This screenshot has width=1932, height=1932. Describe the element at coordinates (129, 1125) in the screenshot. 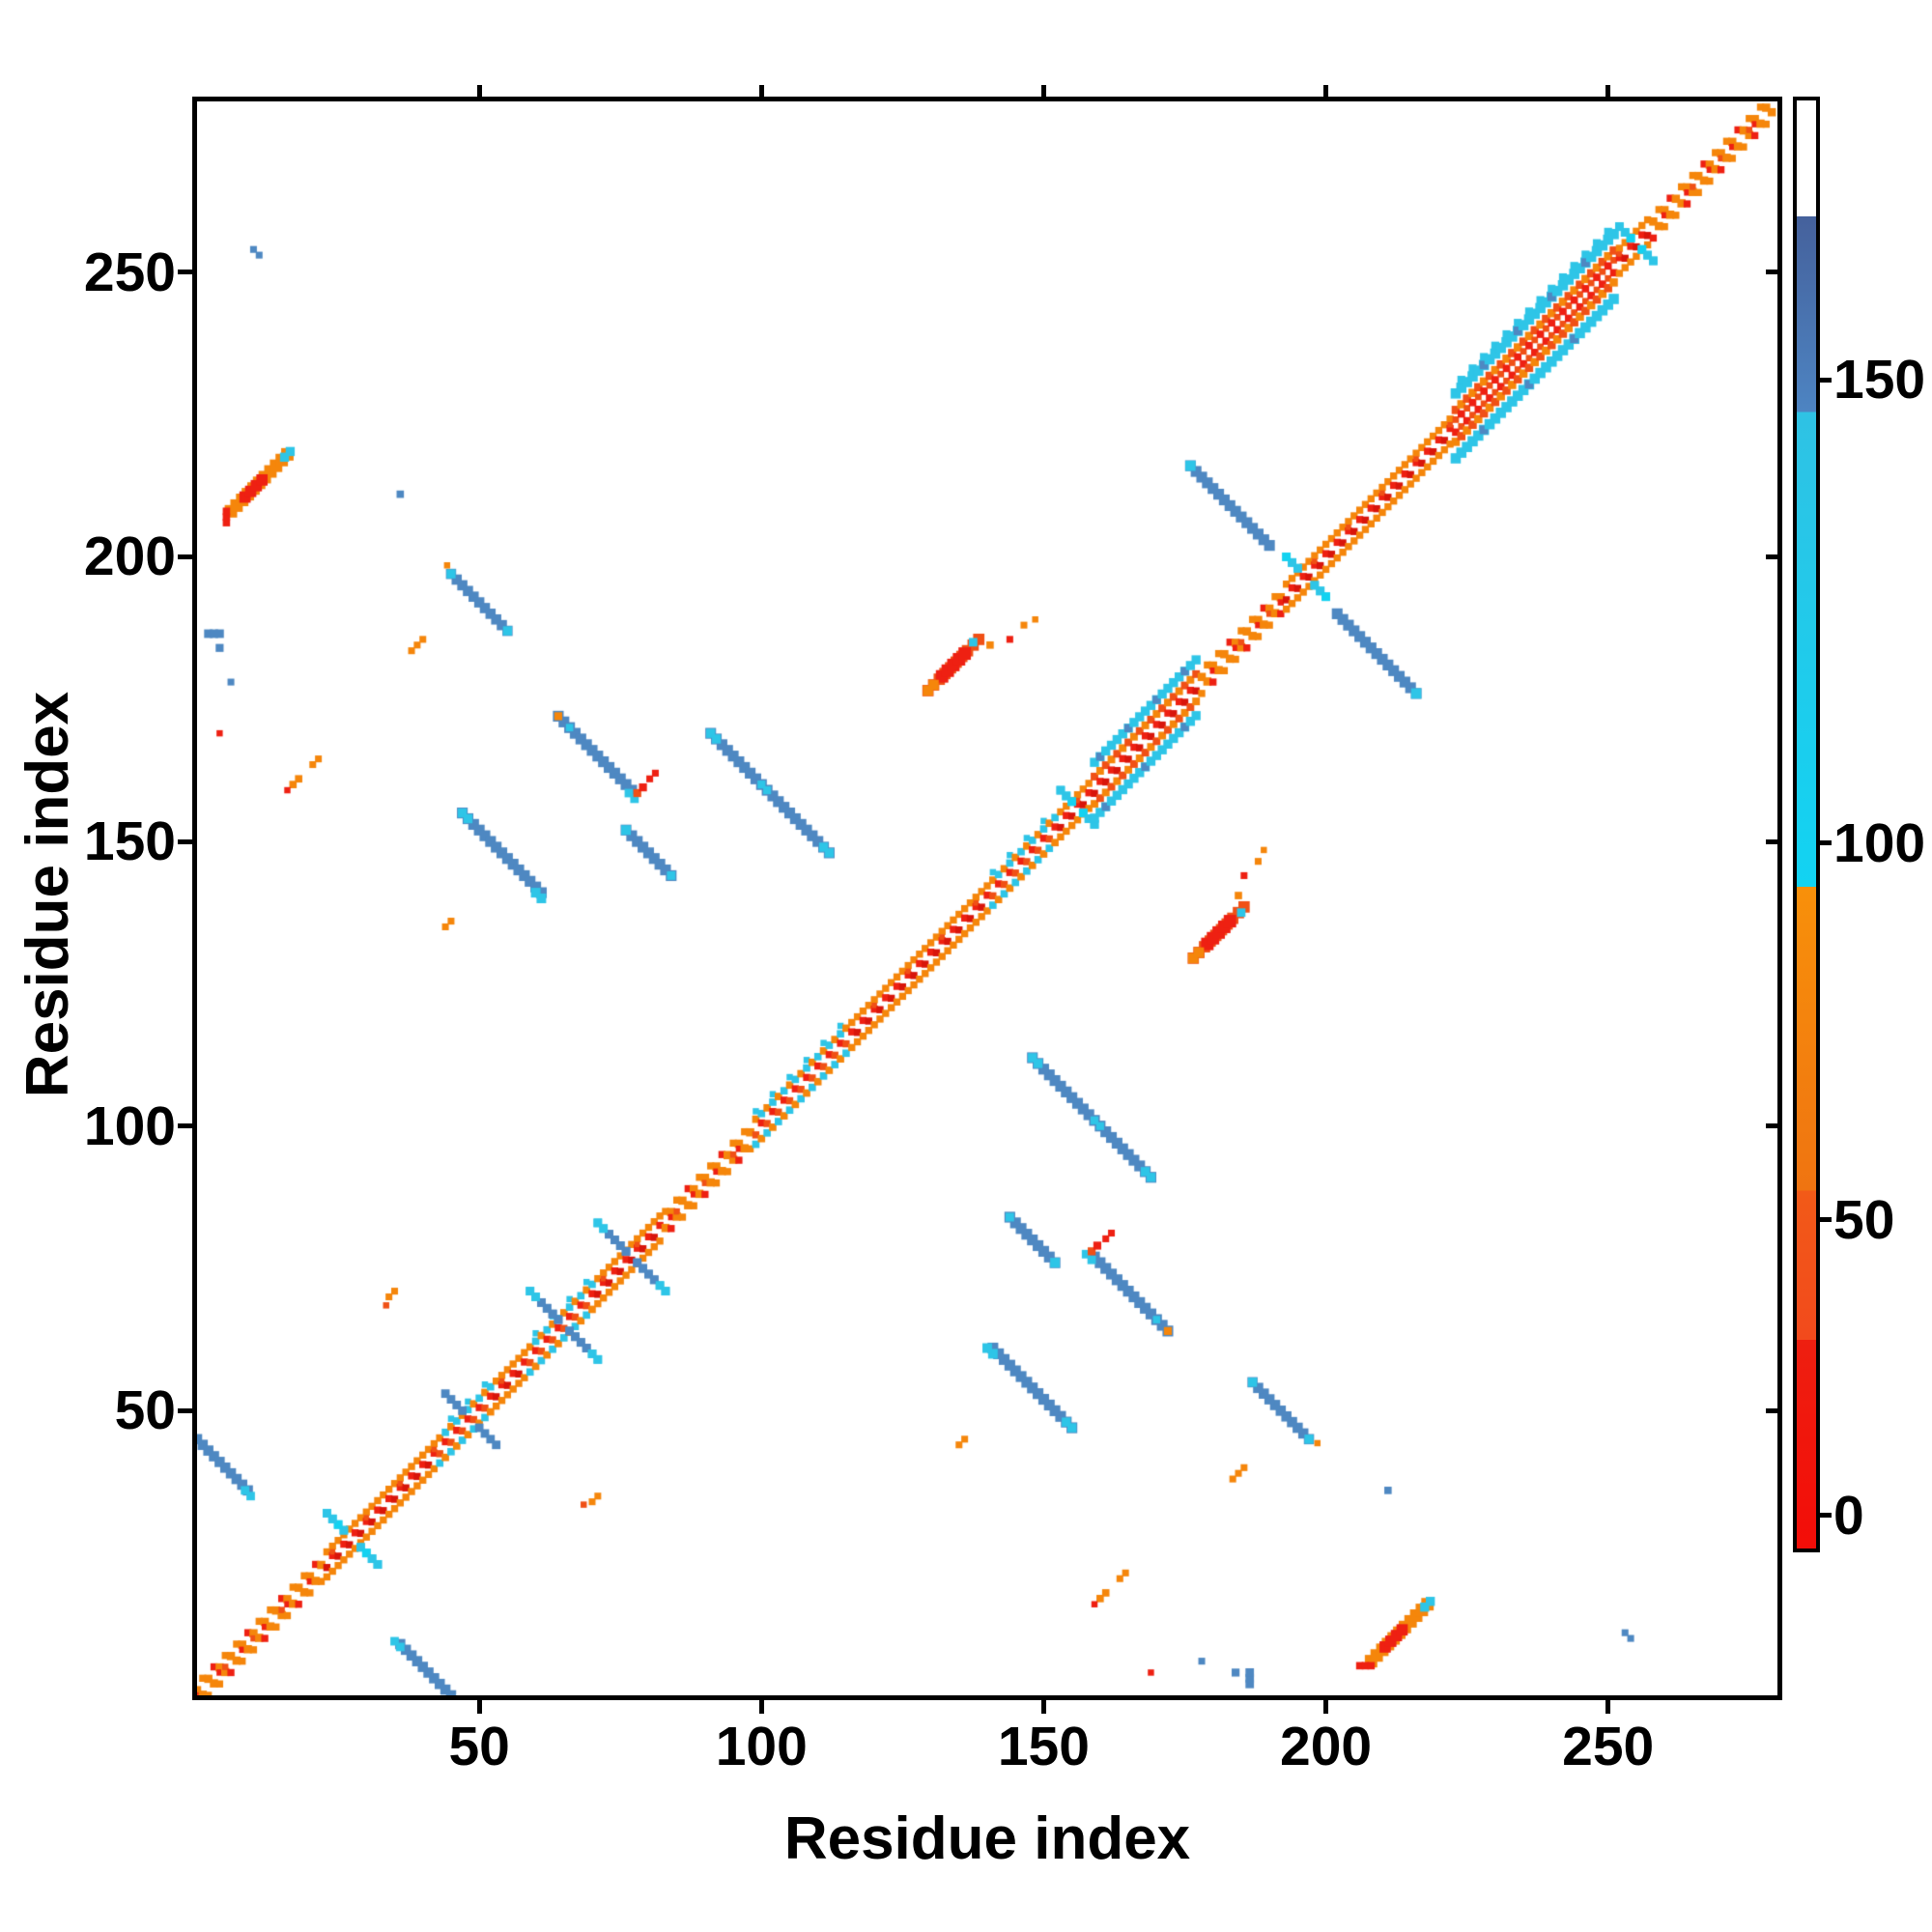

I see `y-tick-label: 100` at that location.